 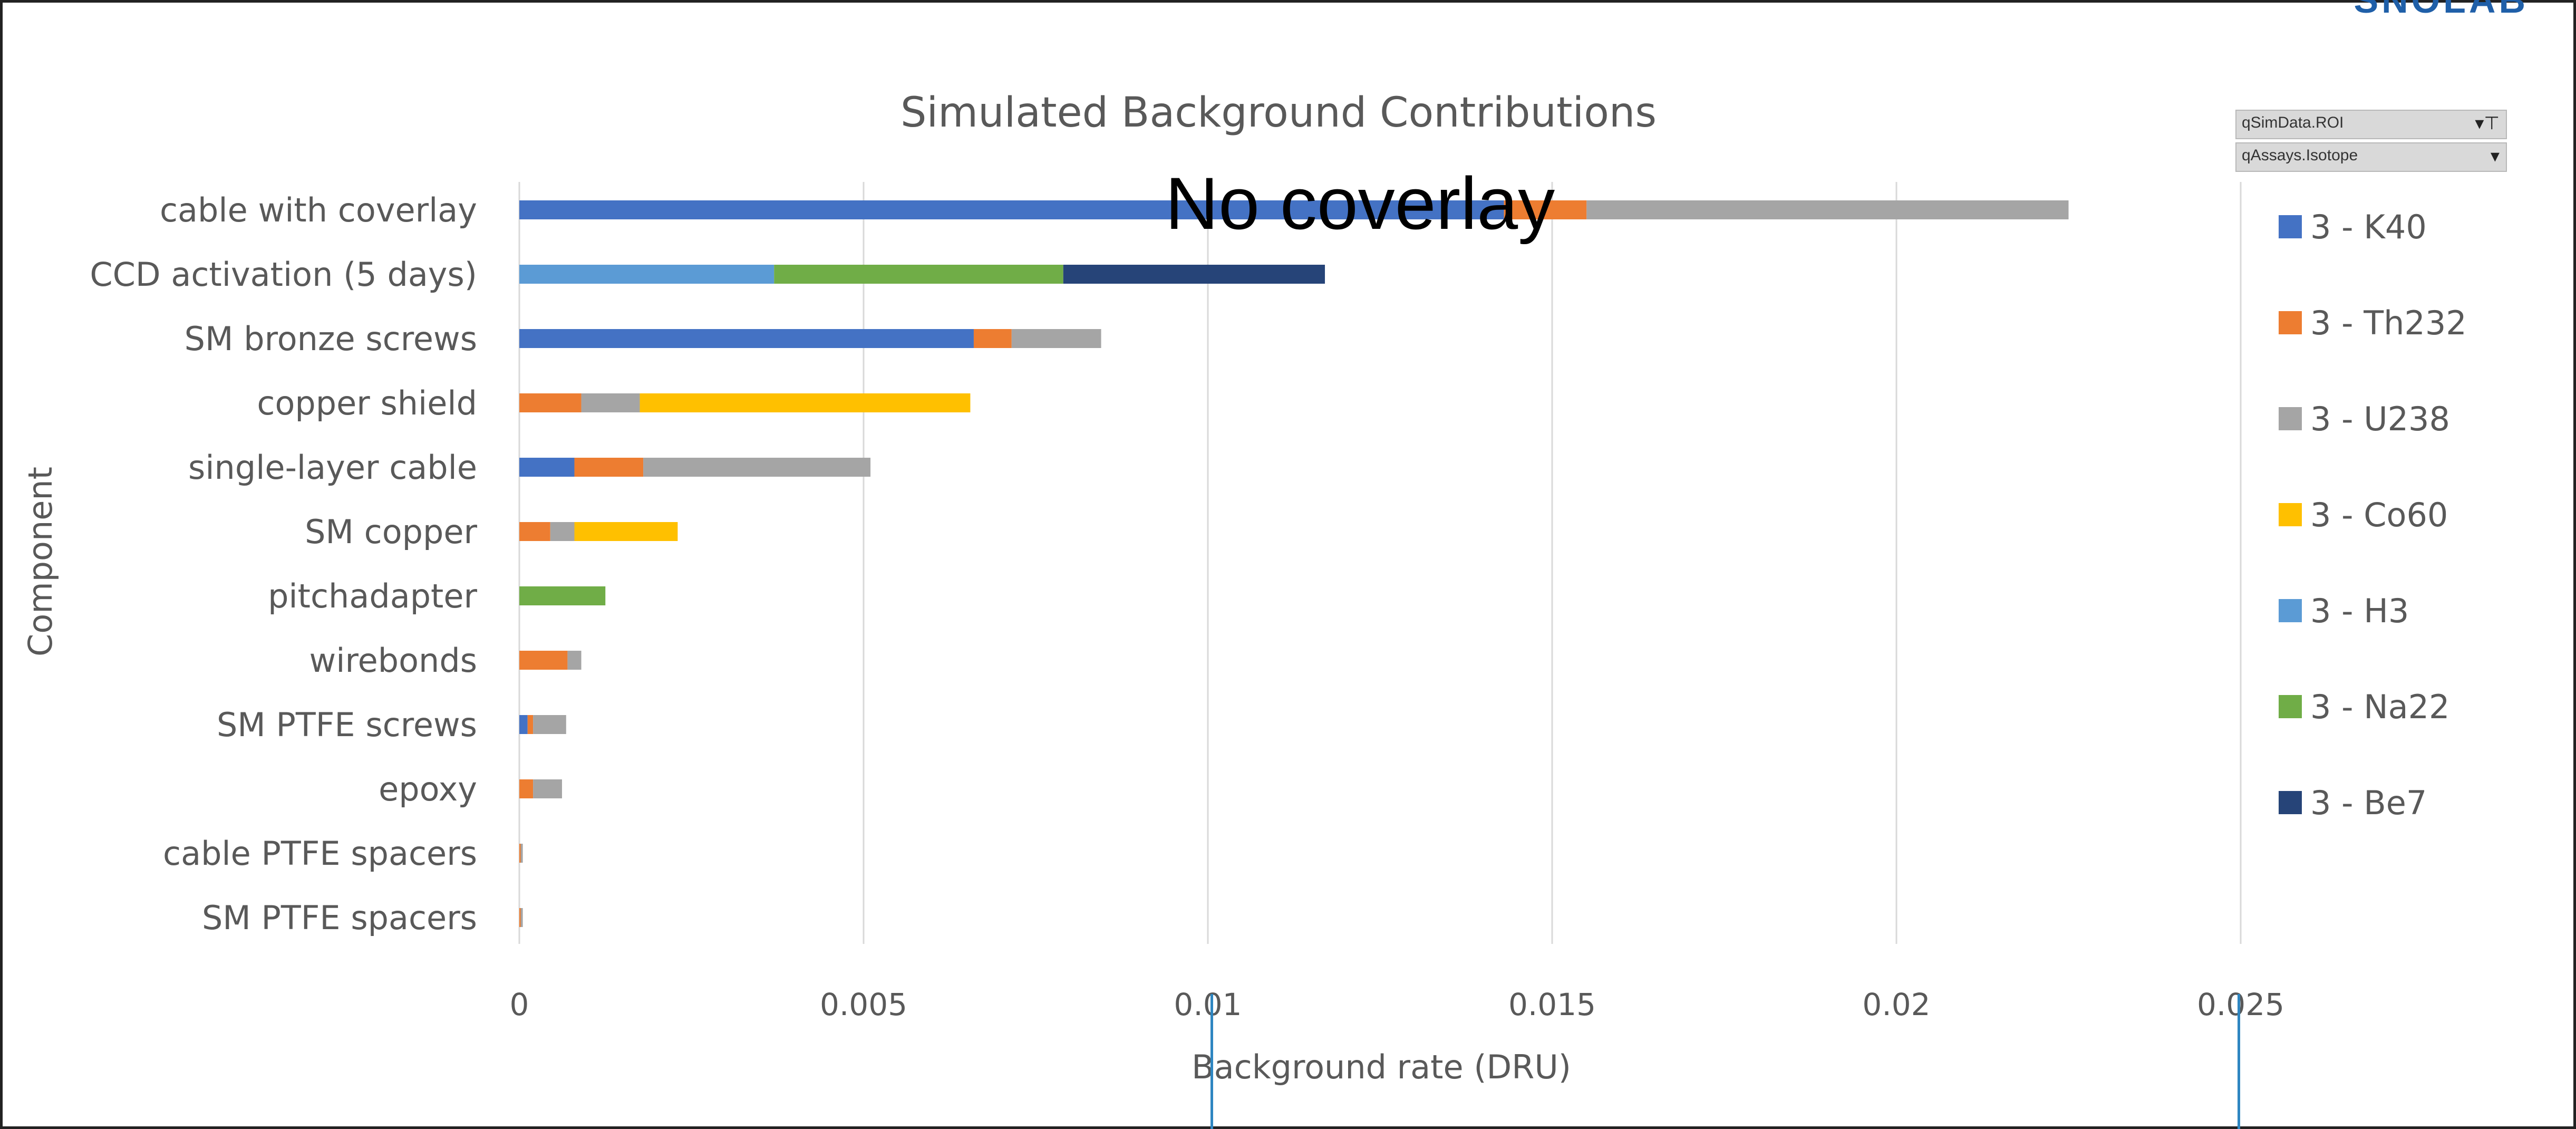 What do you see at coordinates (347, 725) in the screenshot?
I see `category-label: SM PTFE screws` at bounding box center [347, 725].